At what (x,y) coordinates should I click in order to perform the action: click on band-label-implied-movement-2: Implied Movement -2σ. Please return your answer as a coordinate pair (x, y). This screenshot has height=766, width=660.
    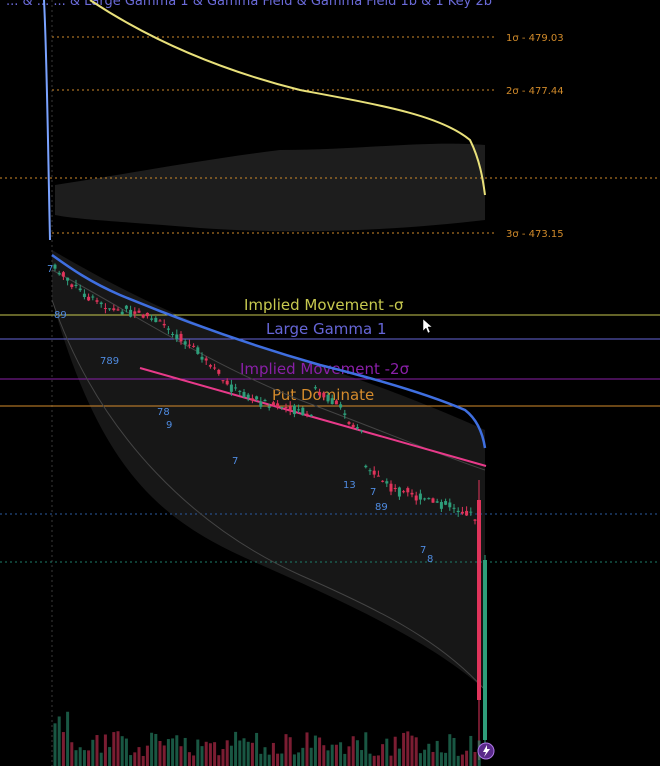
    Looking at the image, I should click on (325, 369).